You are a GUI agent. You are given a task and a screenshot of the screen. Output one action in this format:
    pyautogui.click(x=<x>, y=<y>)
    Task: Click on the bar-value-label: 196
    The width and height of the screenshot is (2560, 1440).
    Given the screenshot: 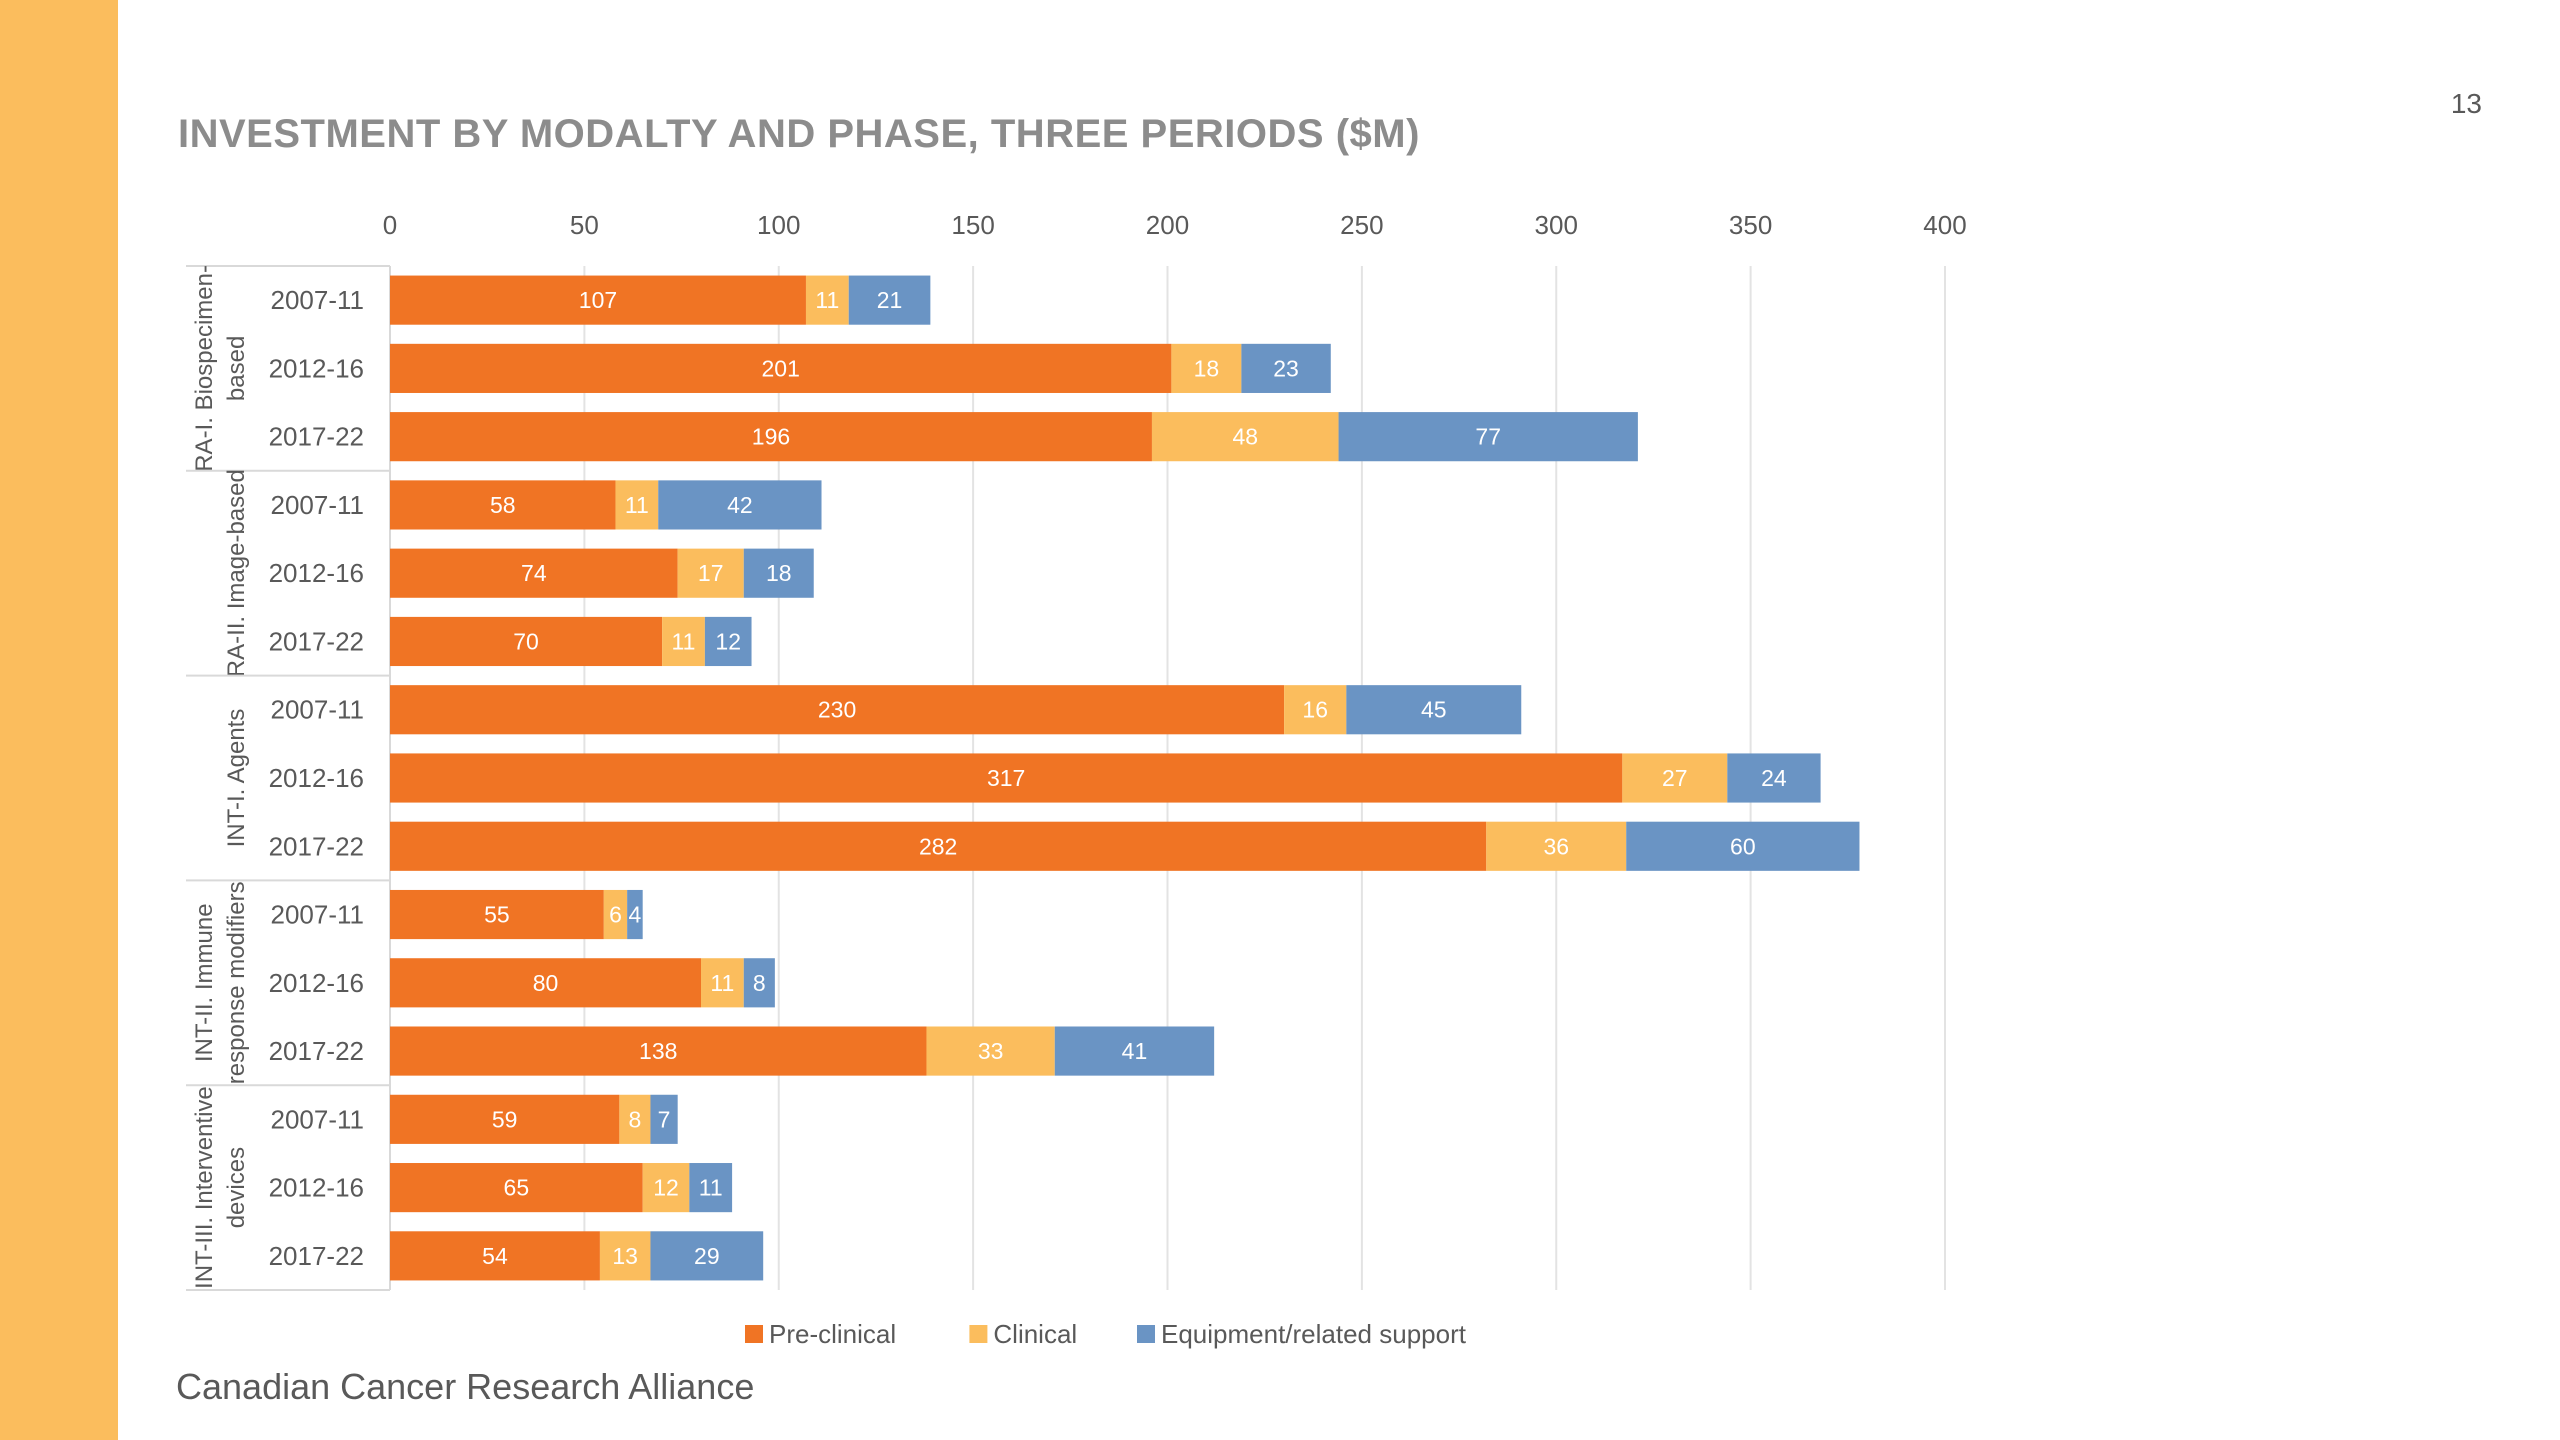 What is the action you would take?
    pyautogui.click(x=771, y=437)
    